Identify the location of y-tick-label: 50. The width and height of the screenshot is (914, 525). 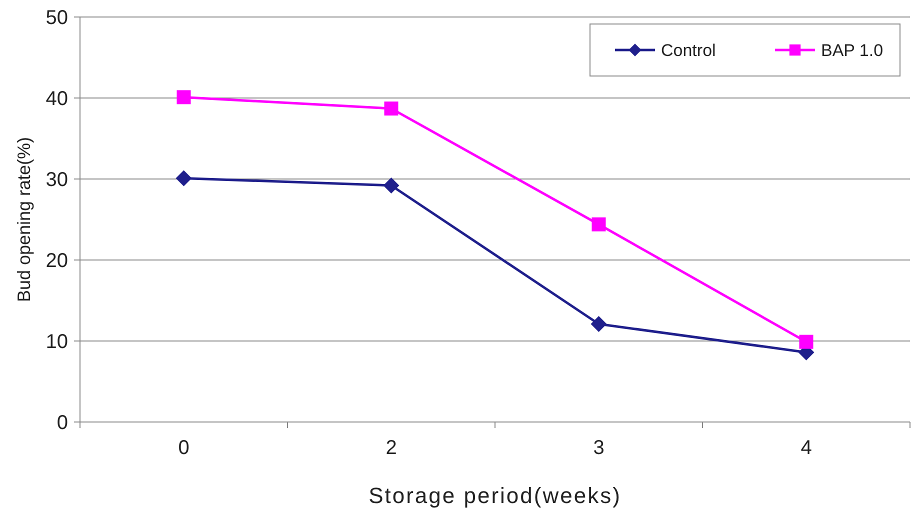
(57, 18).